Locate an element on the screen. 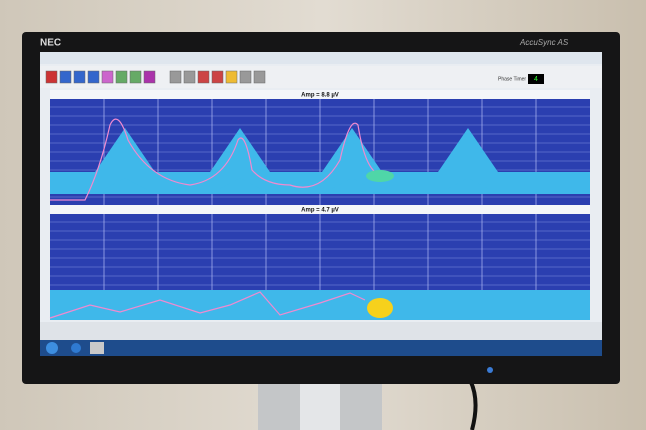 The height and width of the screenshot is (430, 646). toolbar-buttons is located at coordinates (155, 77).